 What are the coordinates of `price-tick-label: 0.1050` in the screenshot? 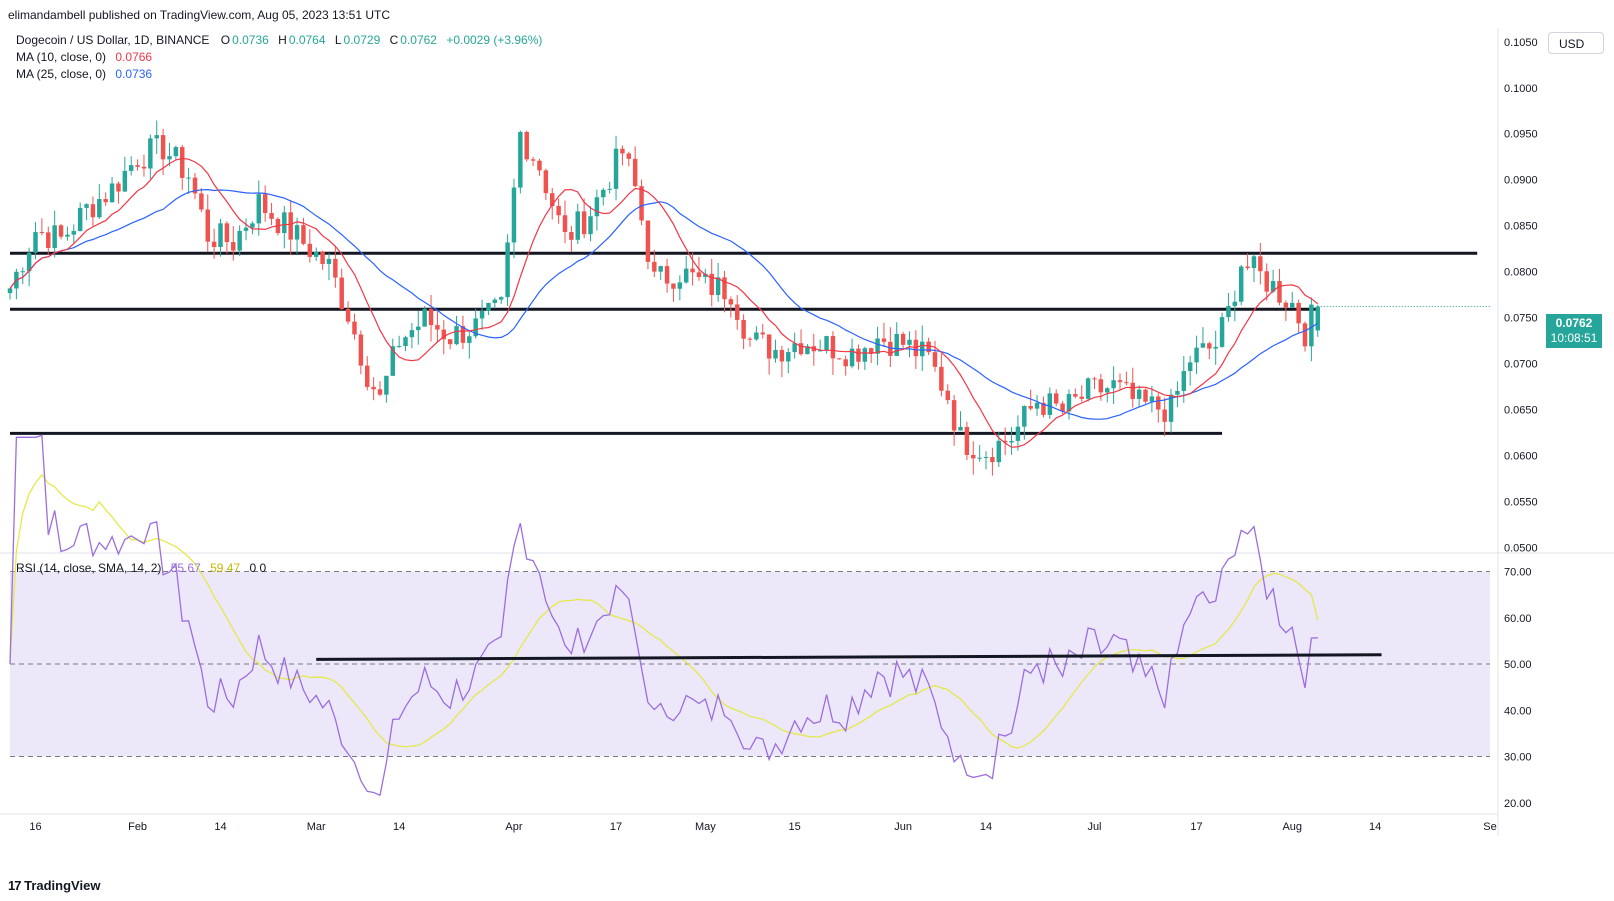 It's located at (1521, 43).